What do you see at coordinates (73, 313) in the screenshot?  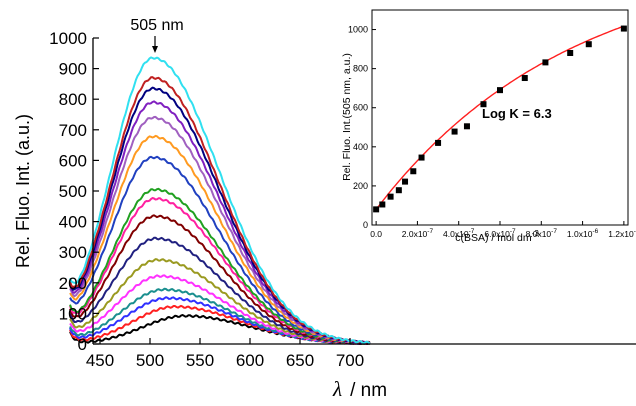 I see `main-y-tick-label: 100` at bounding box center [73, 313].